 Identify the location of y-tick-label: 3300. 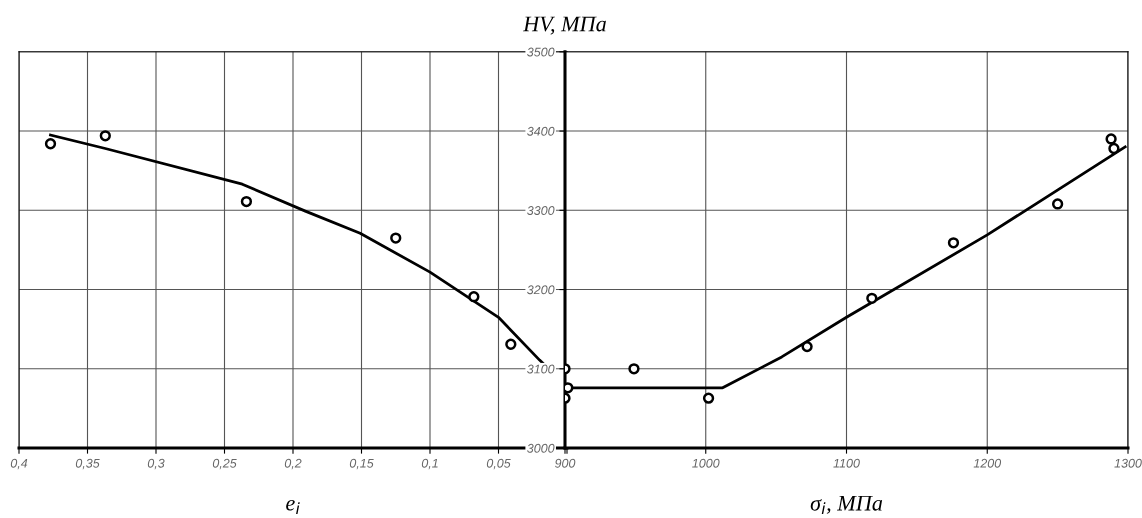
(541, 210).